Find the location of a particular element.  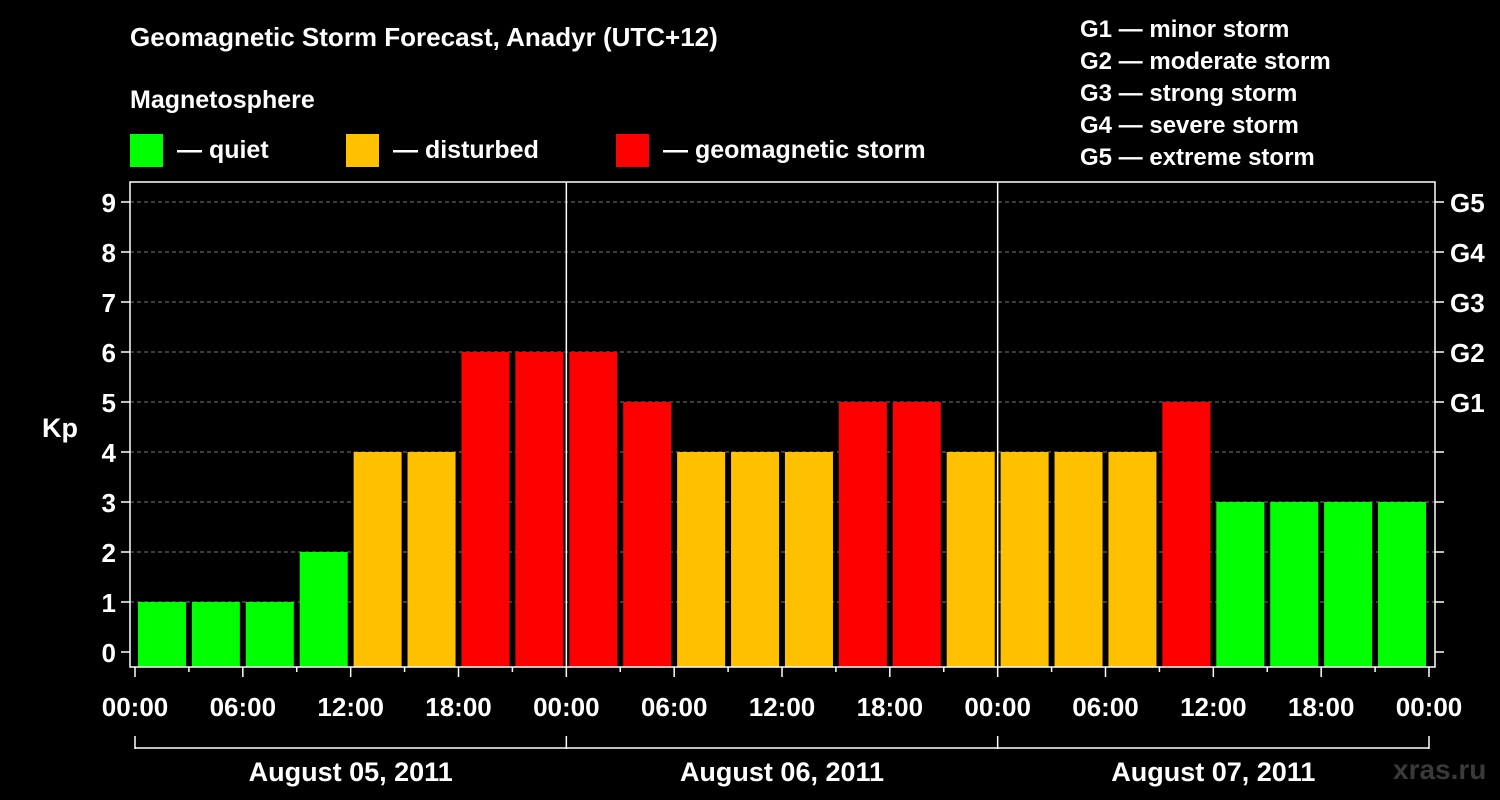

g-label-g2: G2 is located at coordinates (1467, 353).